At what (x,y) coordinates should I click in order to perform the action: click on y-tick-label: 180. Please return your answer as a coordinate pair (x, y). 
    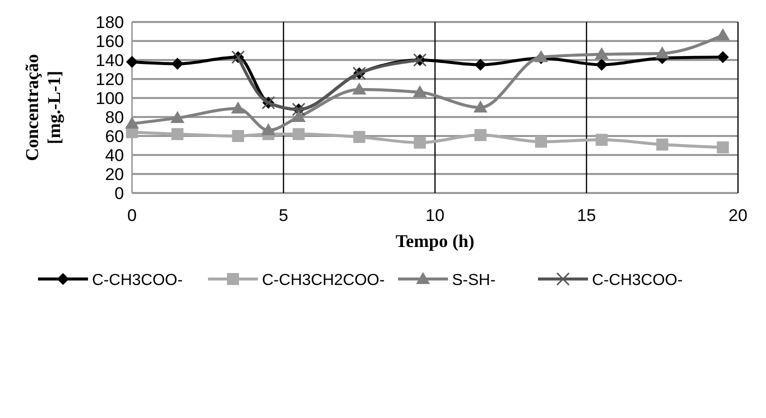
    Looking at the image, I should click on (110, 22).